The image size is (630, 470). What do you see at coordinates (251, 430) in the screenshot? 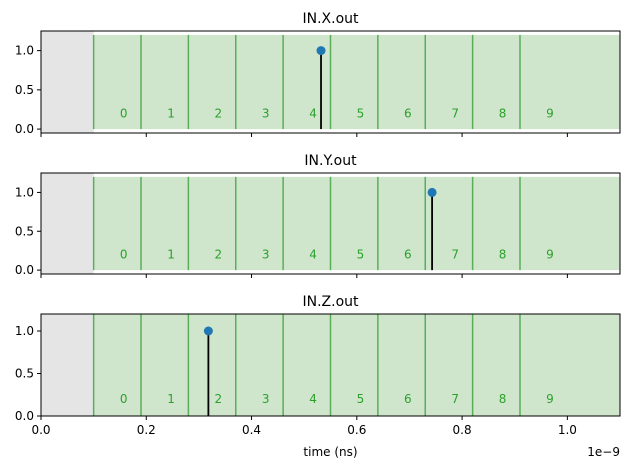
I see `x-tick-label: 0.4` at bounding box center [251, 430].